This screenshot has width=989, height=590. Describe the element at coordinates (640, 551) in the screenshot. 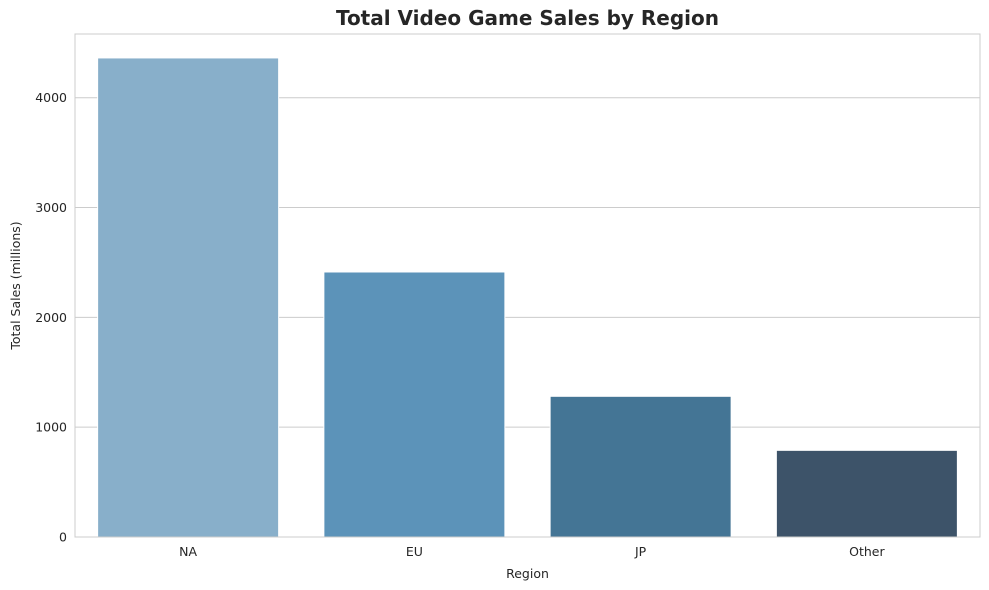

I see `x-tick-label: JP` at that location.